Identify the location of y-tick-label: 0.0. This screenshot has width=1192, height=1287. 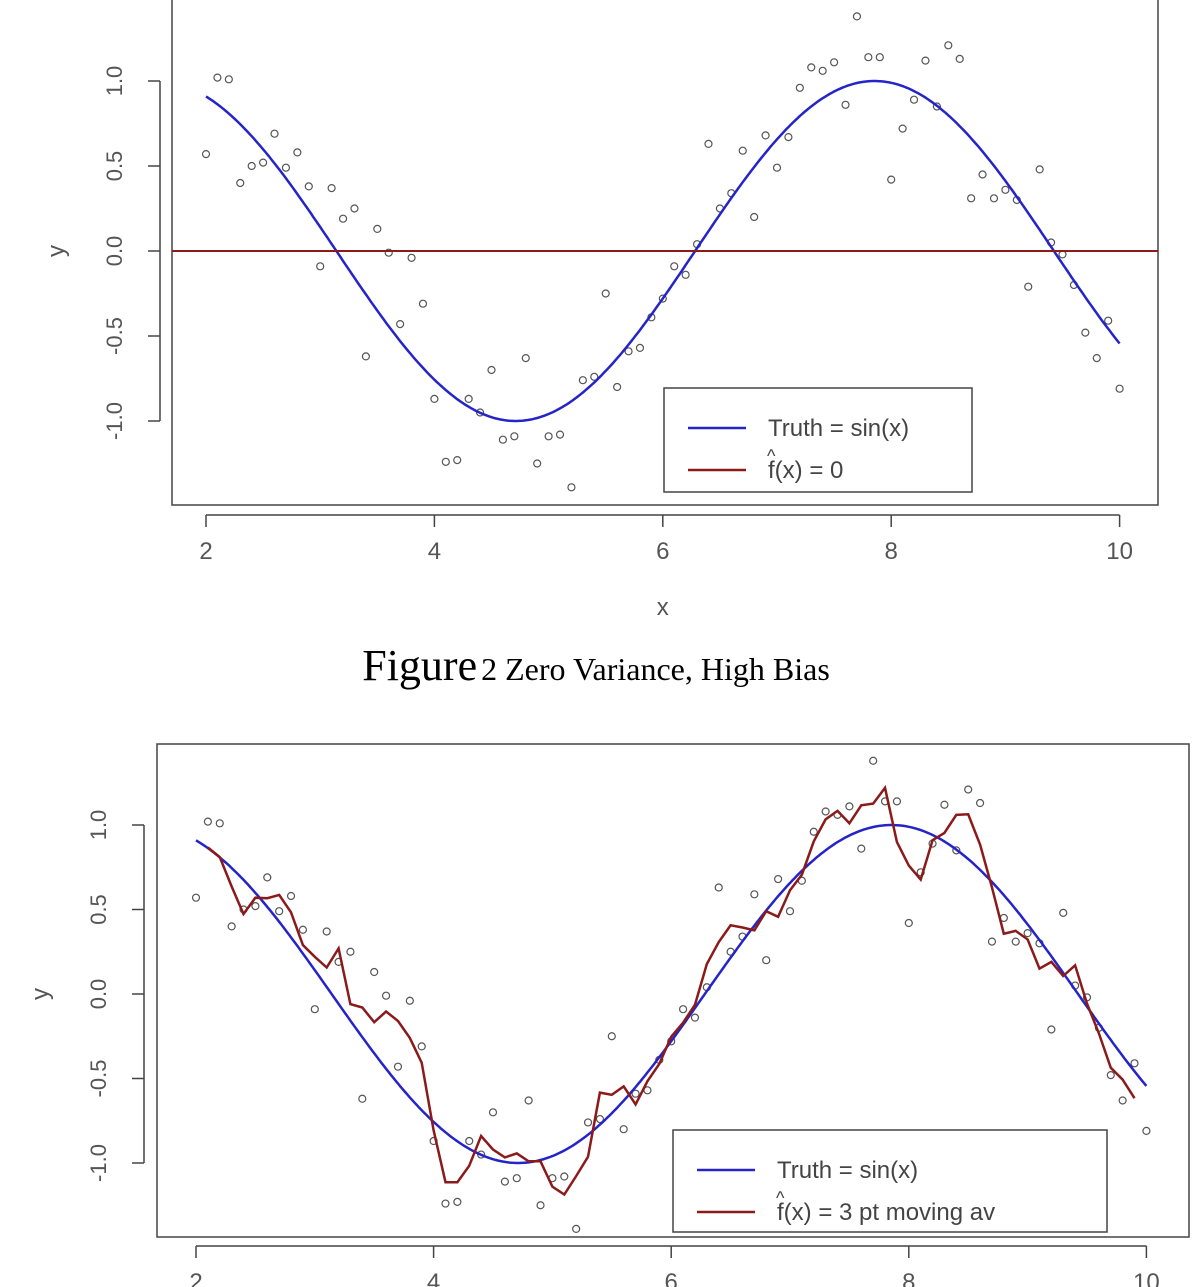
(98, 994).